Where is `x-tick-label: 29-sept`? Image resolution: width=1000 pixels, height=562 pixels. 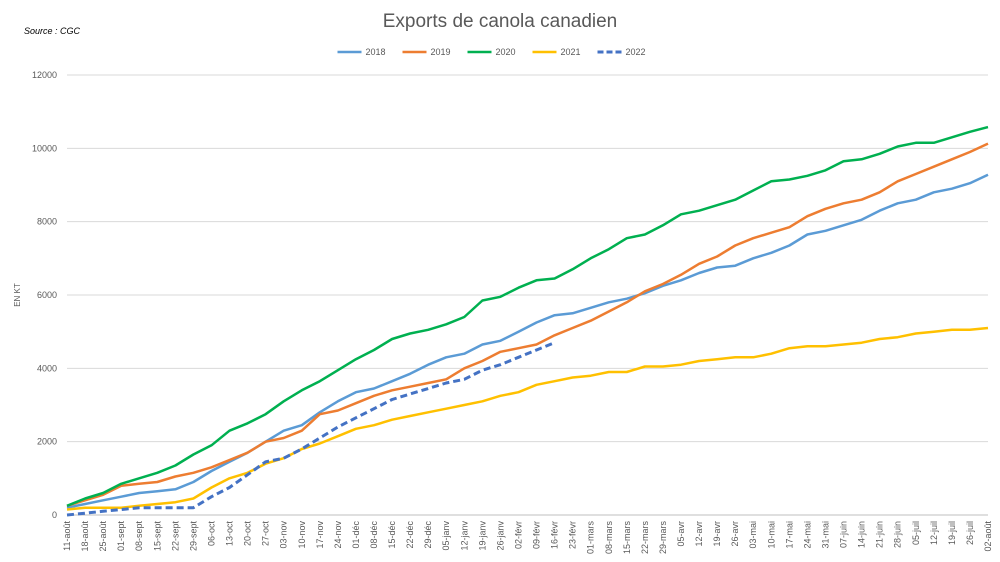
x-tick-label: 29-sept is located at coordinates (193, 536).